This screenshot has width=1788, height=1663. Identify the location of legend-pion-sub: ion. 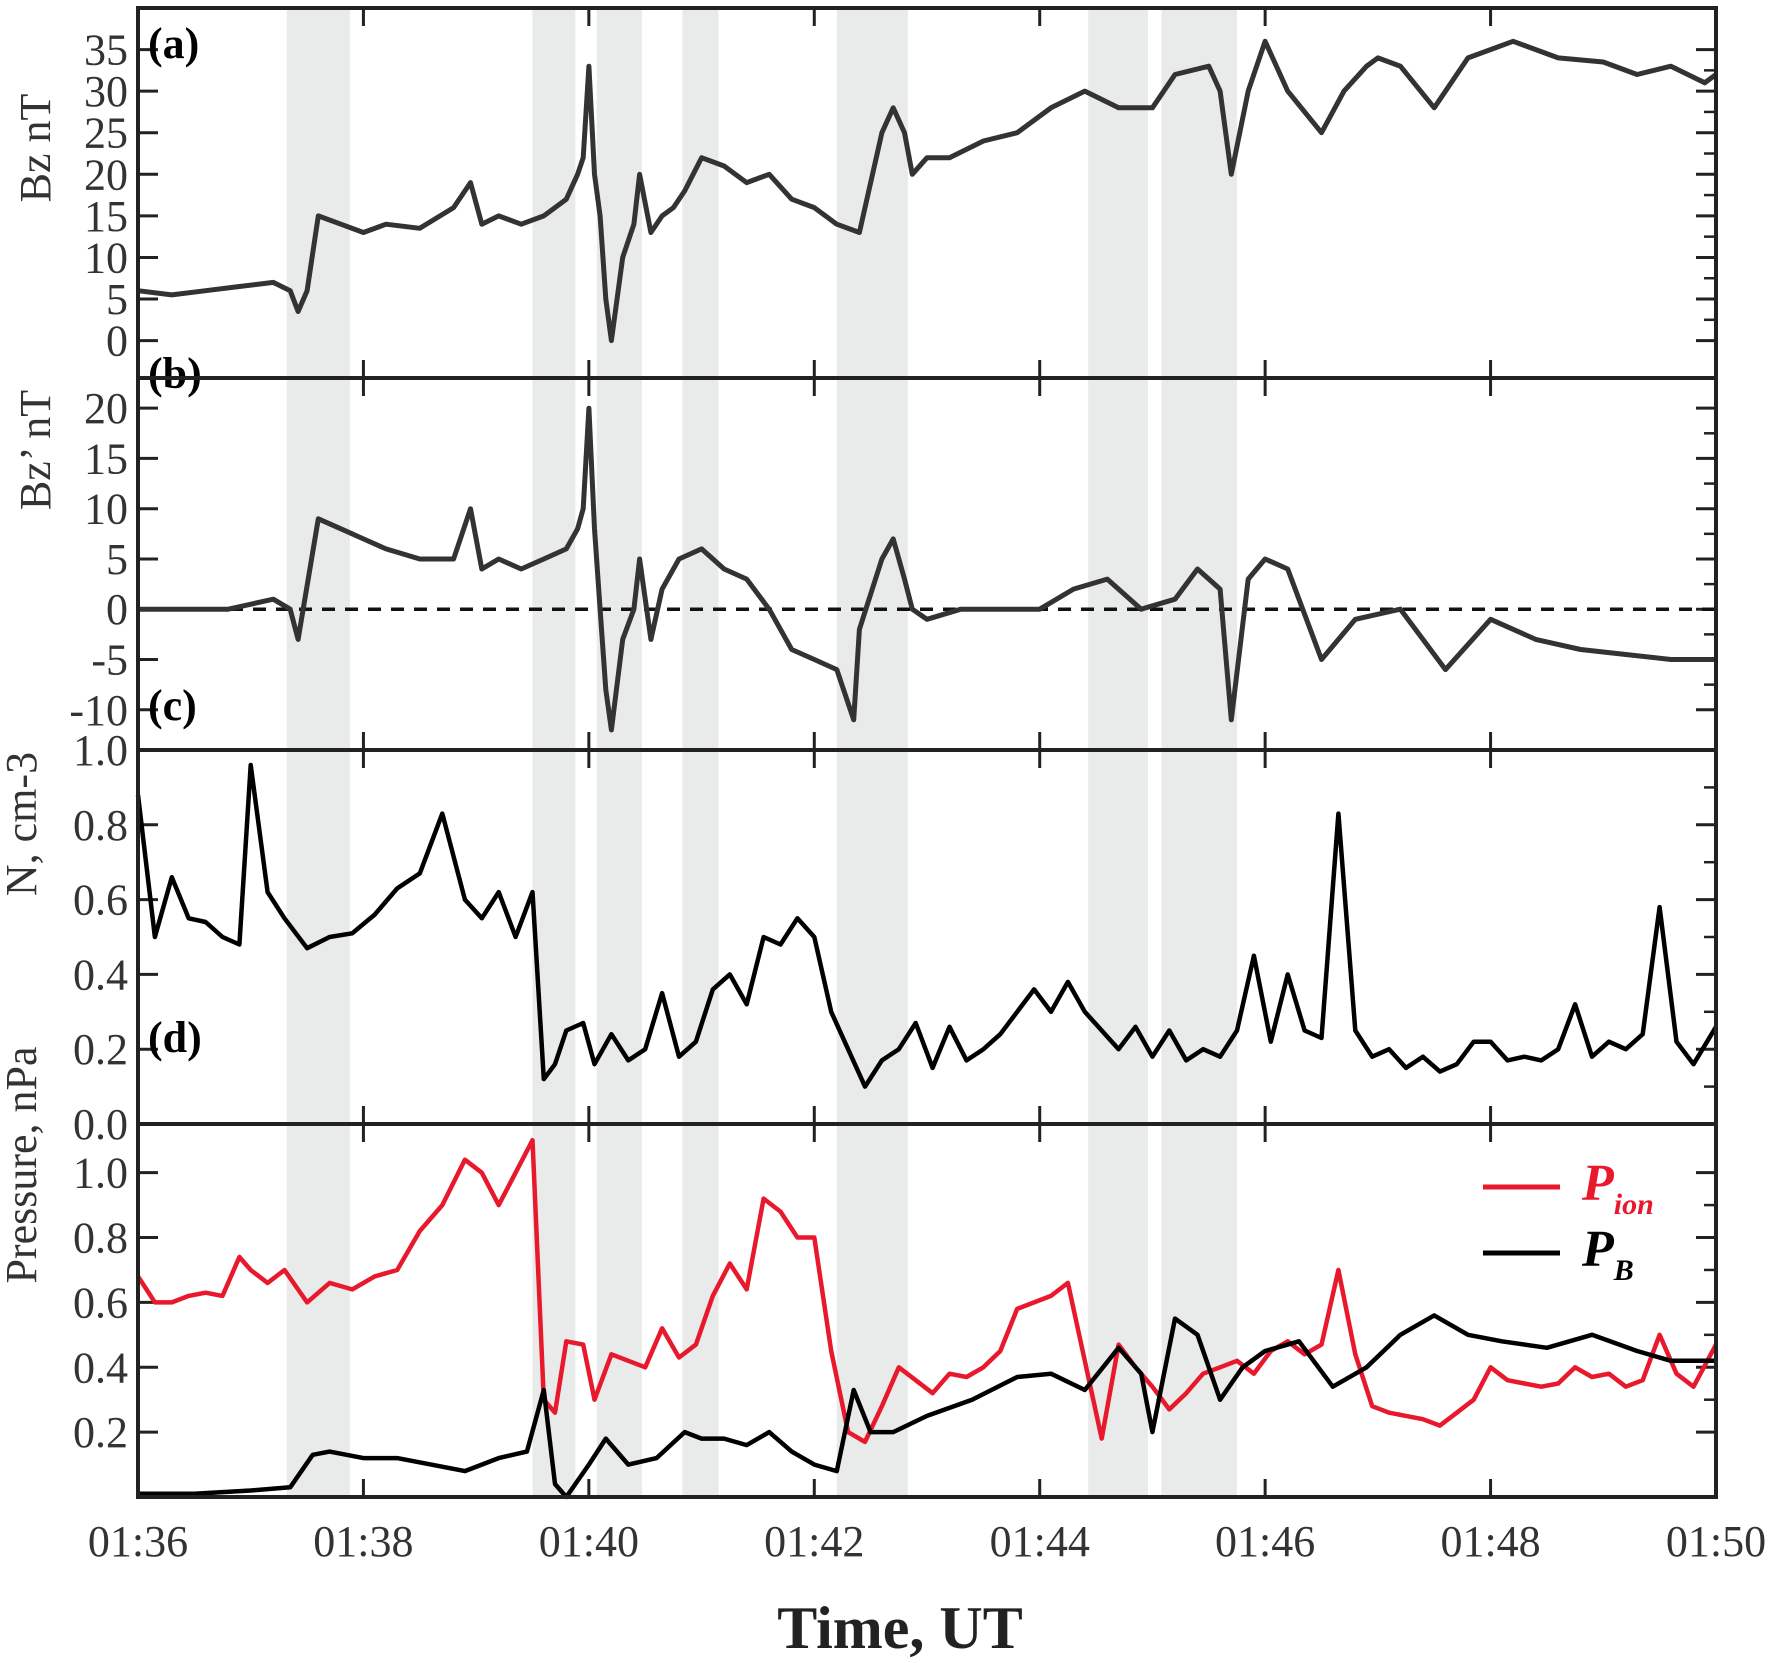
(1634, 1204).